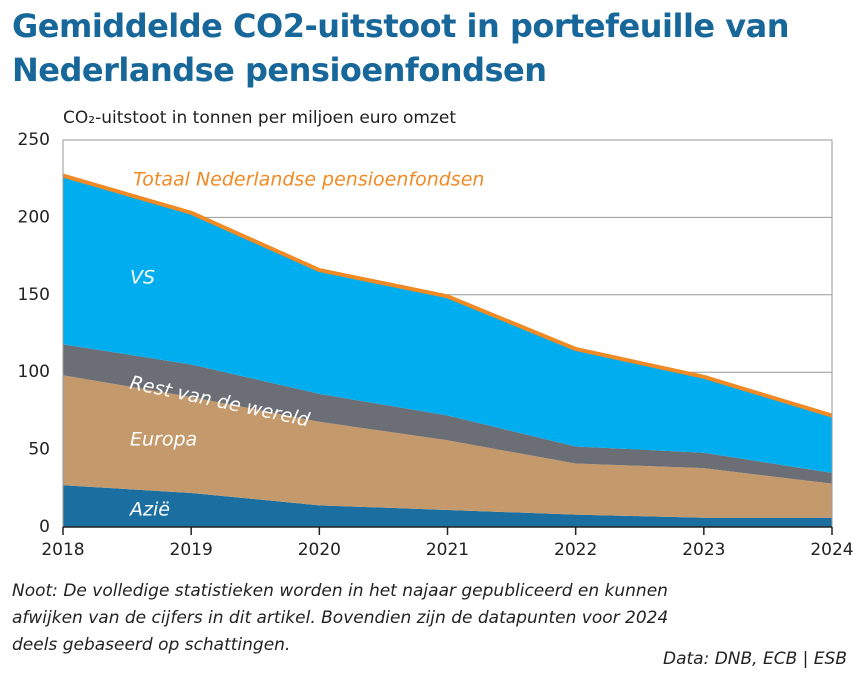  Describe the element at coordinates (44, 527) in the screenshot. I see `y-tick-label: 0` at that location.